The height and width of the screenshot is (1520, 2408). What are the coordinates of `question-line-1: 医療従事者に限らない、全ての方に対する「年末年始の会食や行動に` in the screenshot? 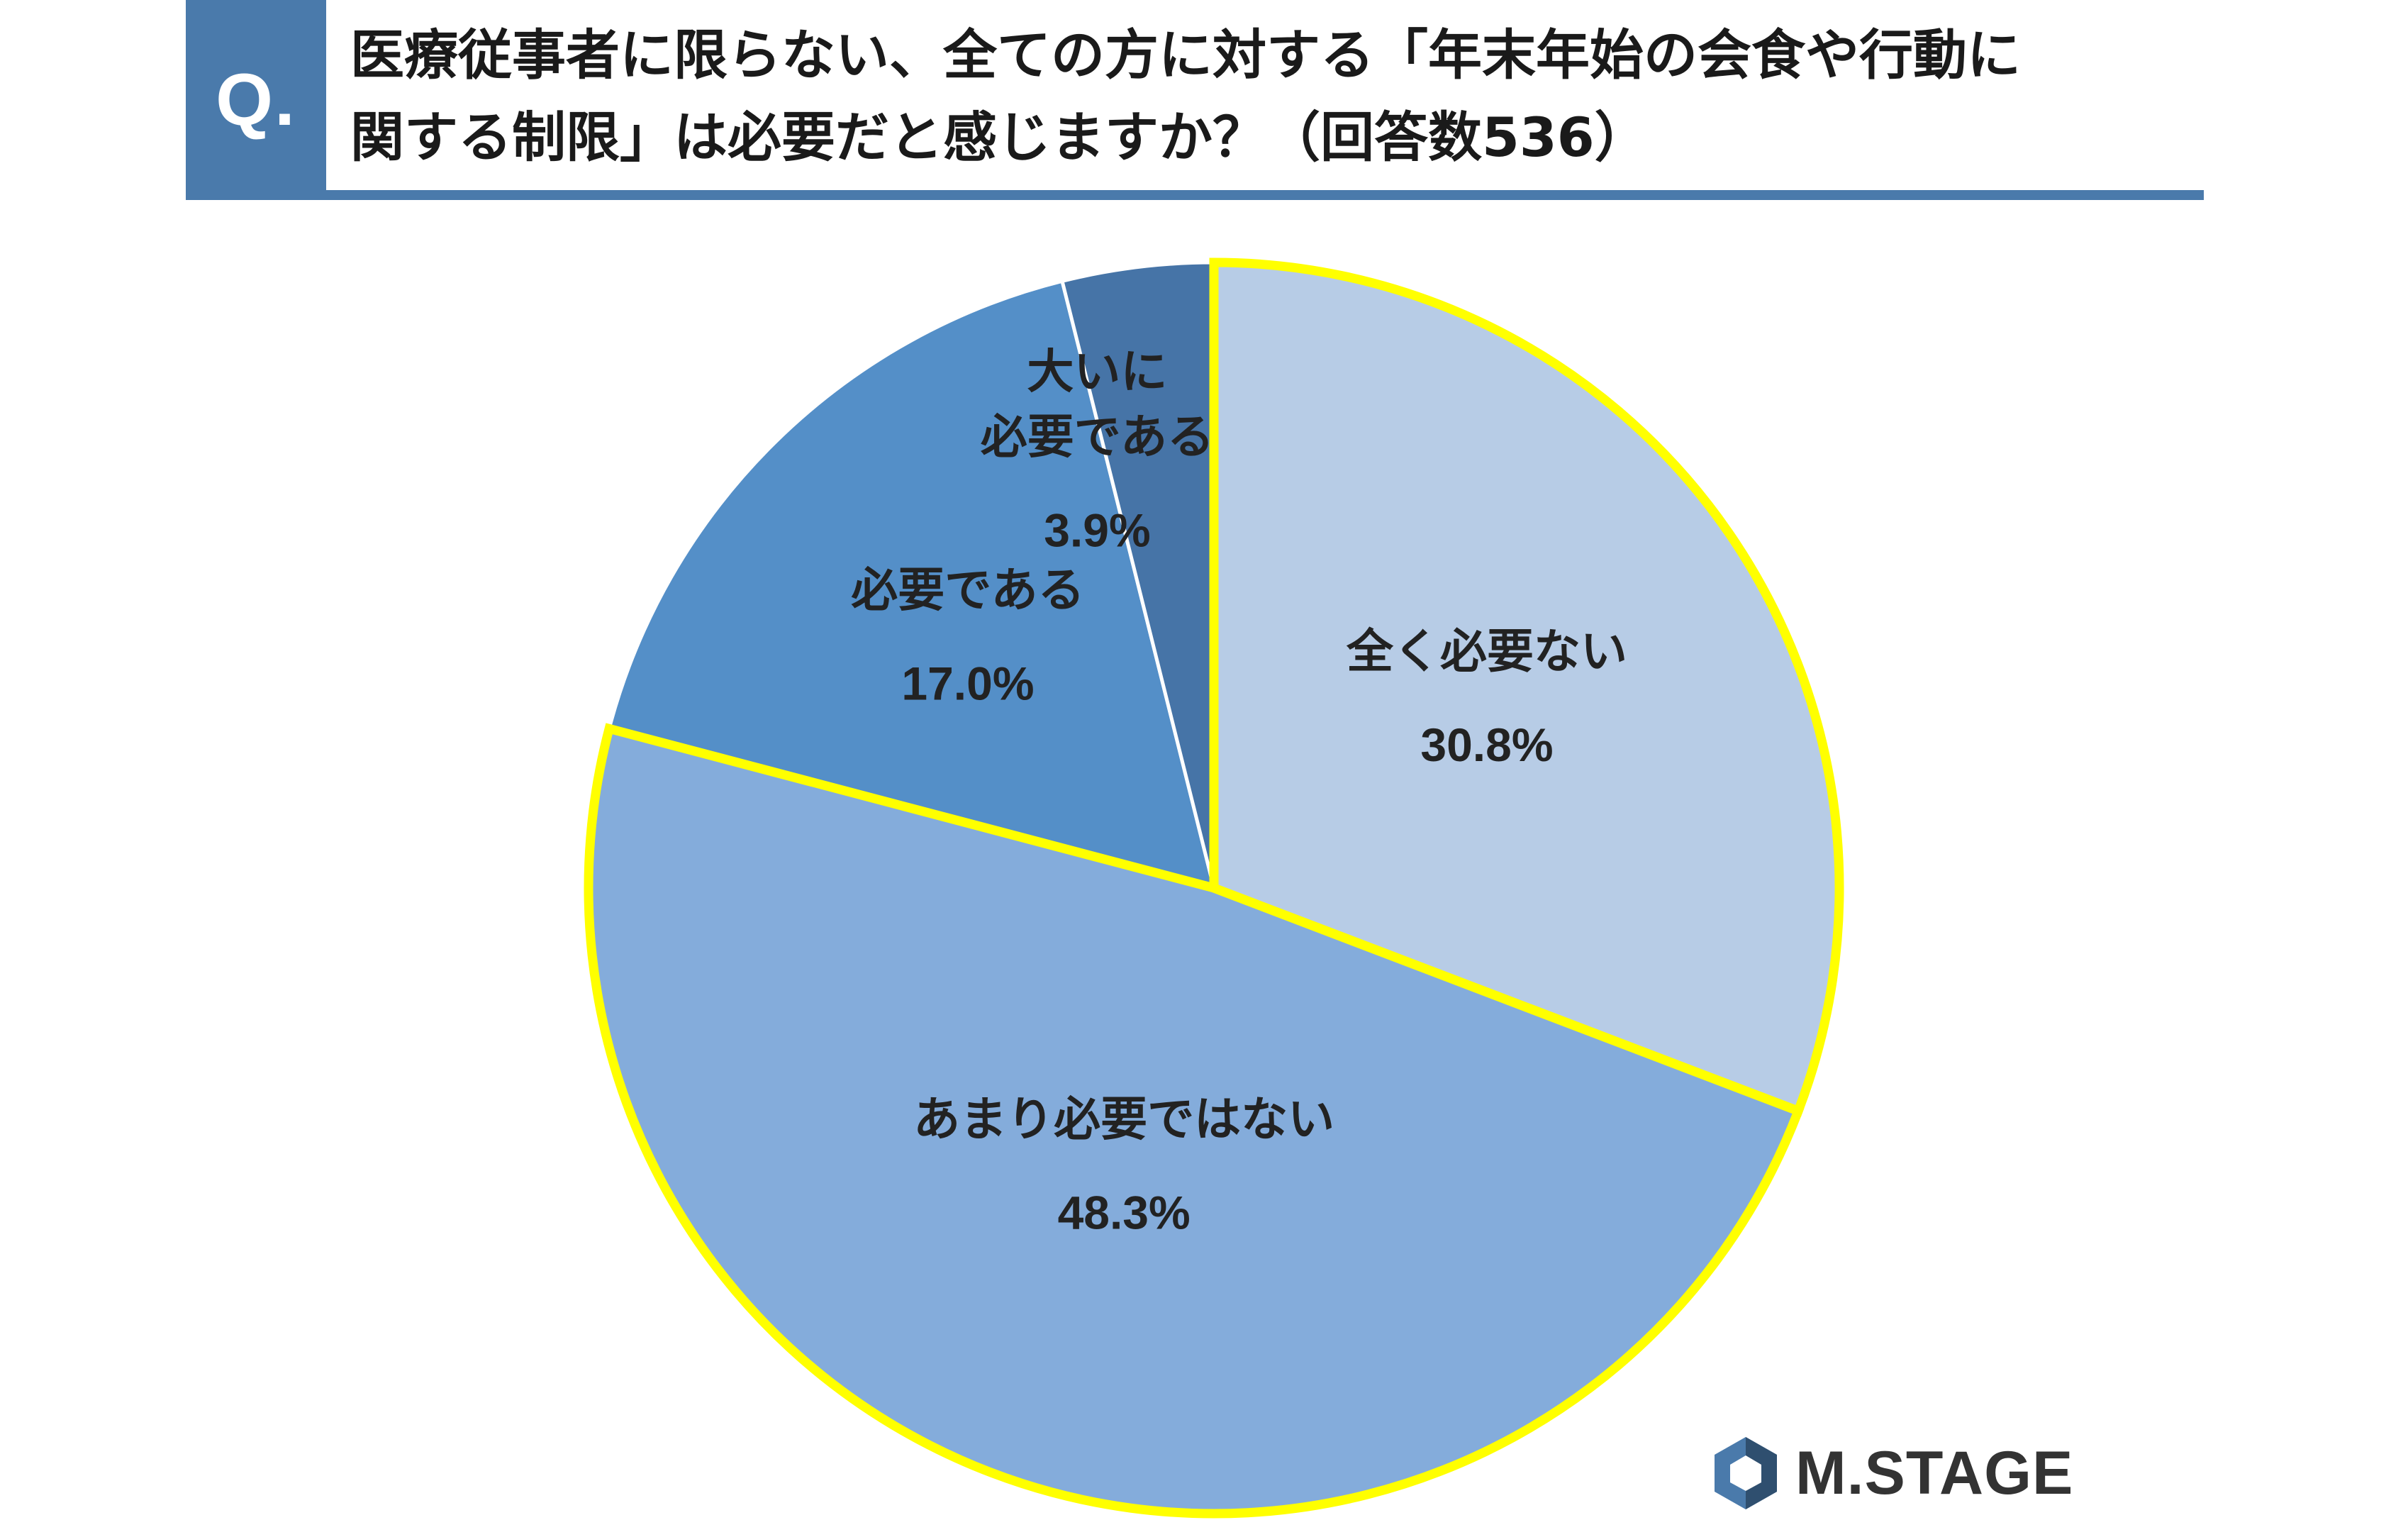 It's located at (1185, 55).